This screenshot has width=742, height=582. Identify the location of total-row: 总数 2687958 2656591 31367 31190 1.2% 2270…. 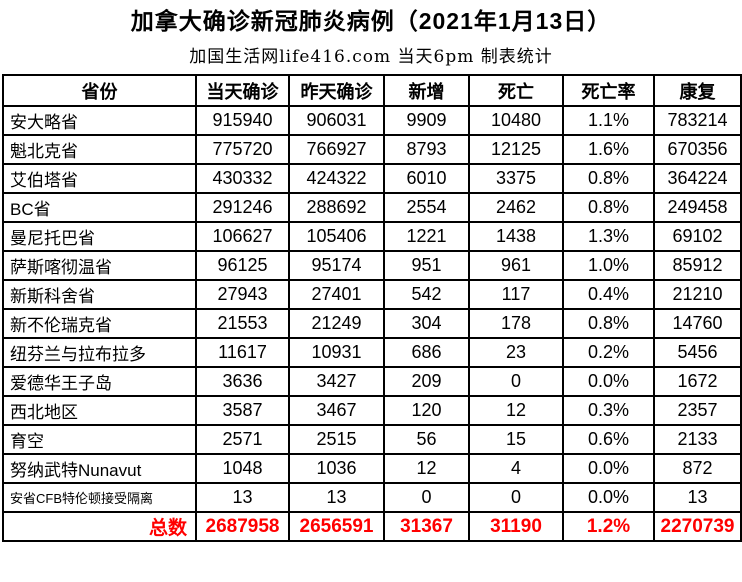
(372, 526).